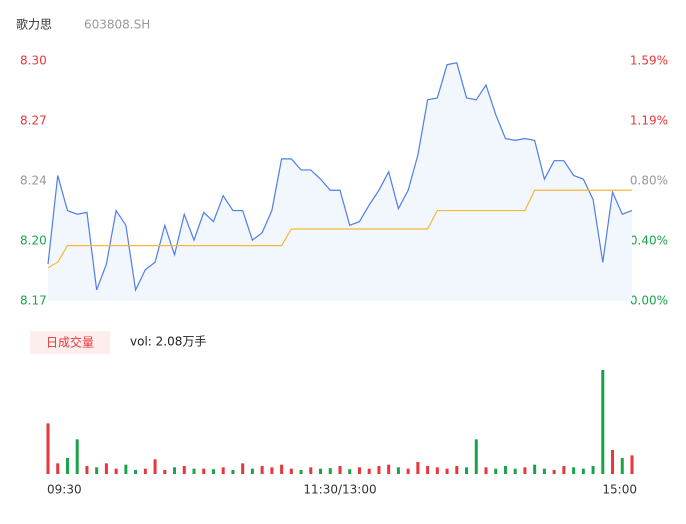  Describe the element at coordinates (33, 241) in the screenshot. I see `y-tick-label: 8.20` at that location.